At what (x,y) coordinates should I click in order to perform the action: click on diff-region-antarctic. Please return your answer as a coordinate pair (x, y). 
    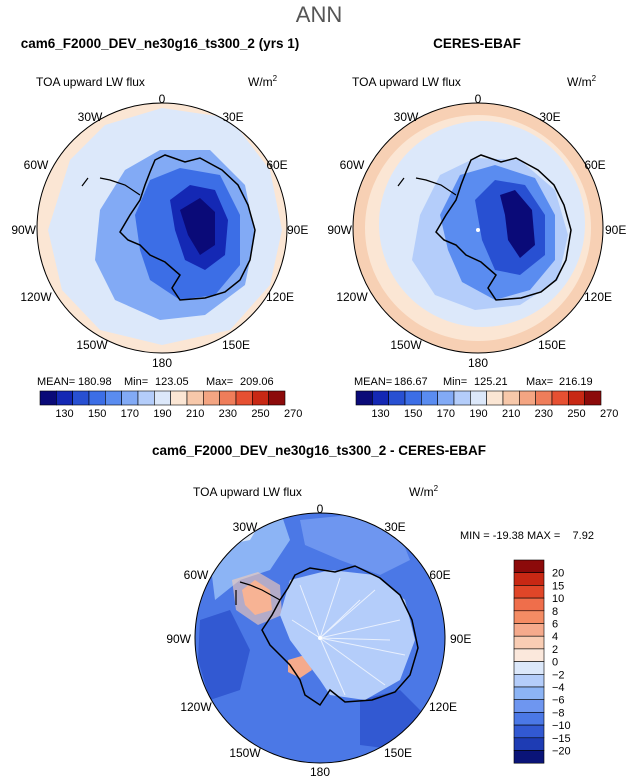
    Looking at the image, I should click on (347, 635).